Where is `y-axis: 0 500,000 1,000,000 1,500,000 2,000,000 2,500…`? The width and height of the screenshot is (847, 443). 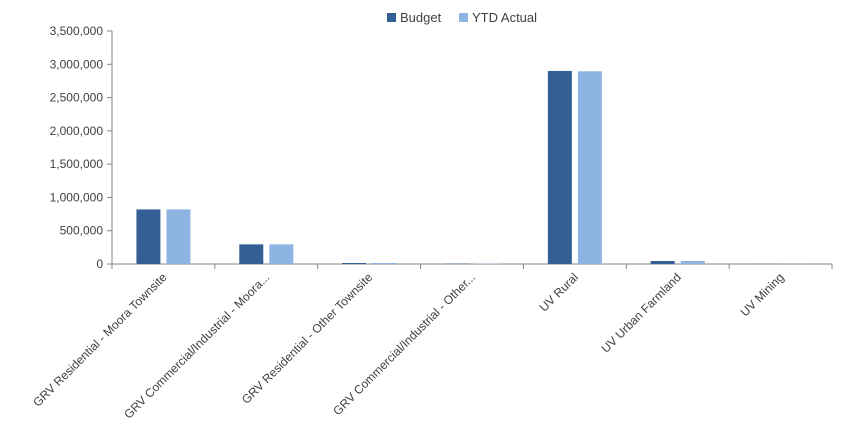
y-axis: 0 500,000 1,000,000 1,500,000 2,000,000 2,500… is located at coordinates (81, 147).